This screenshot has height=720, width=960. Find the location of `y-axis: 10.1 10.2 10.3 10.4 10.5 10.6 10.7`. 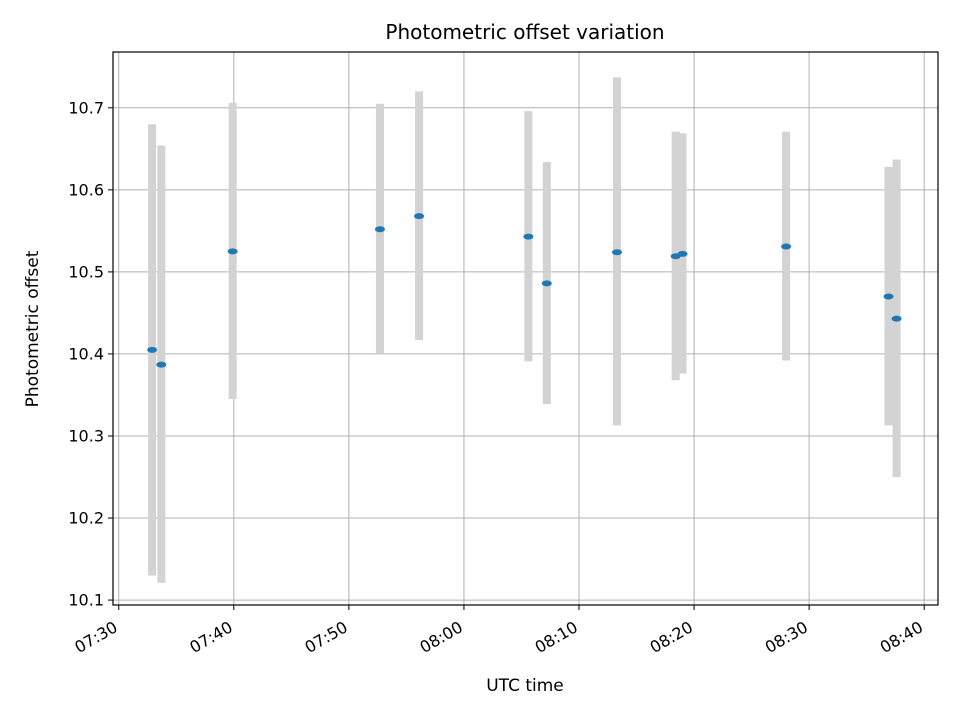

y-axis: 10.1 10.2 10.3 10.4 10.5 10.6 10.7 is located at coordinates (90, 354).